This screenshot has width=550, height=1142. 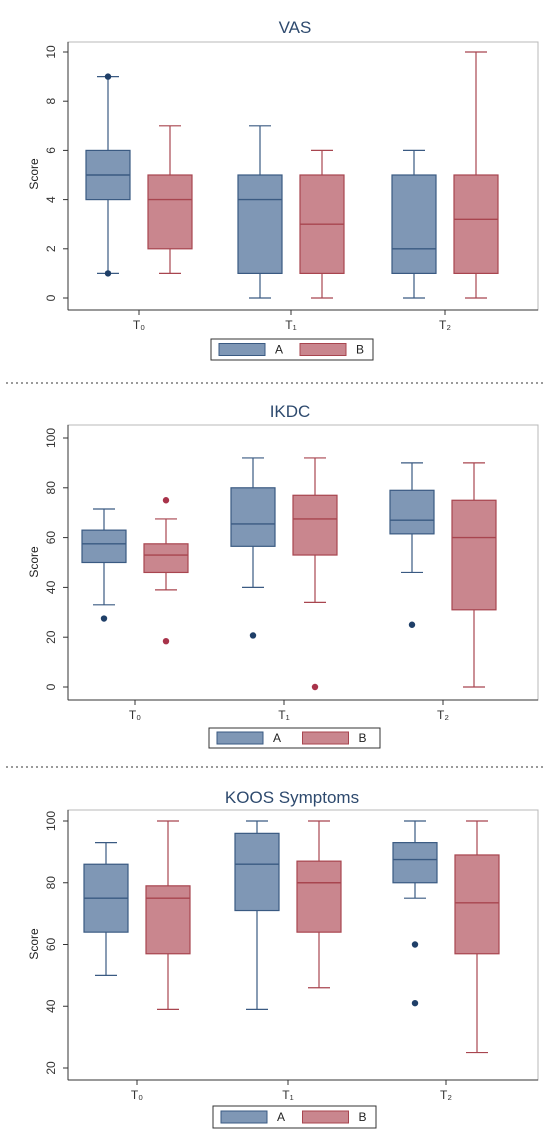 What do you see at coordinates (292, 797) in the screenshot?
I see `chart-title: KOOS Symptoms` at bounding box center [292, 797].